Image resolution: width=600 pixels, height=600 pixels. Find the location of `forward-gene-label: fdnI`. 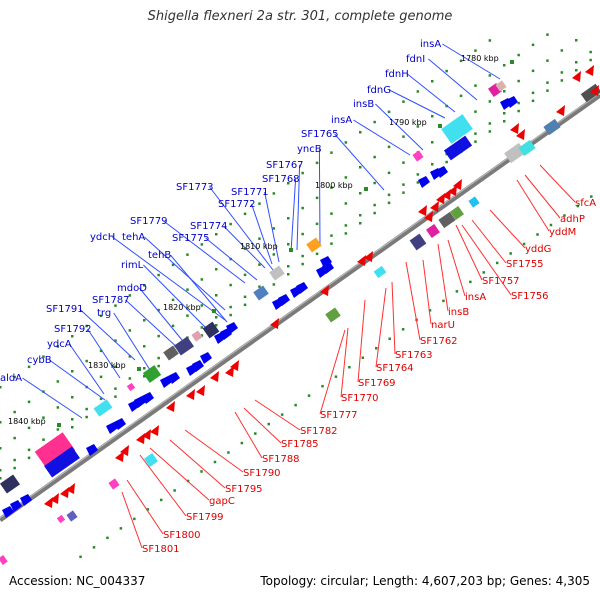

forward-gene-label: fdnI is located at coordinates (415, 59).